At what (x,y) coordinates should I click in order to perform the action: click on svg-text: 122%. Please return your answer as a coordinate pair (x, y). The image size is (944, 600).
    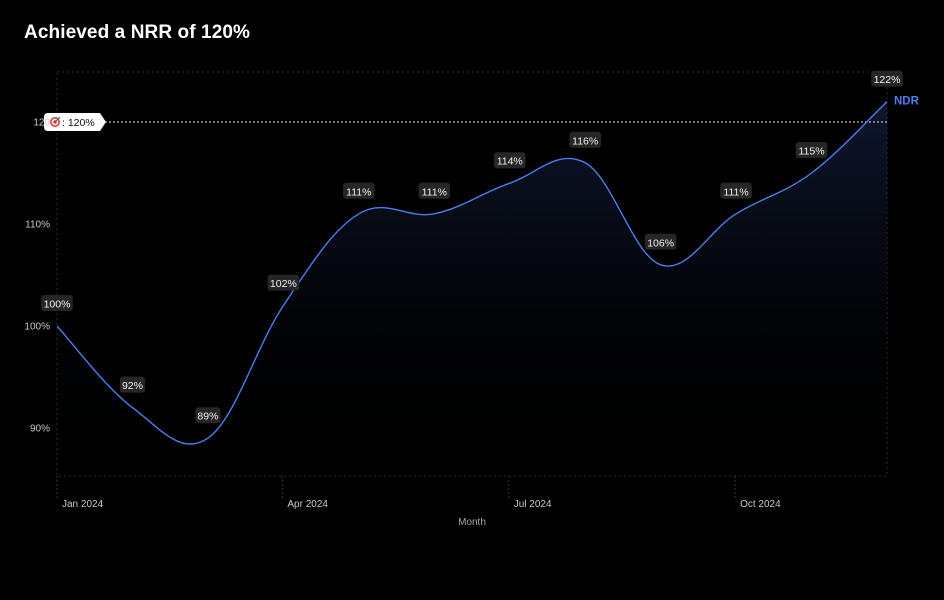
    Looking at the image, I should click on (887, 80).